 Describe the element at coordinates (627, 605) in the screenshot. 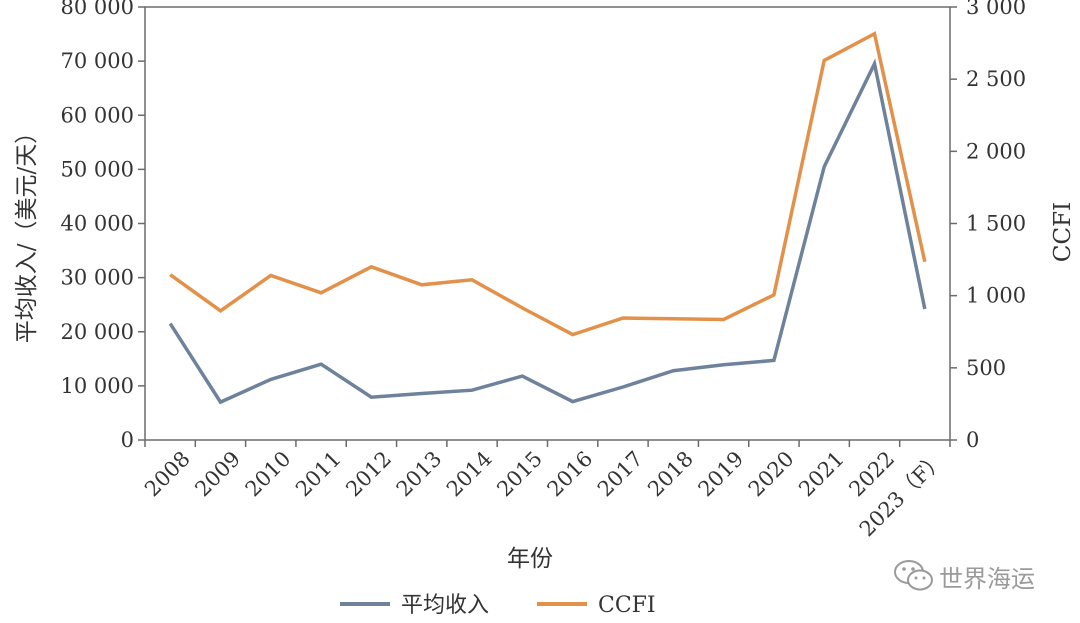

I see `legend-label-ccfi: CCFI` at that location.